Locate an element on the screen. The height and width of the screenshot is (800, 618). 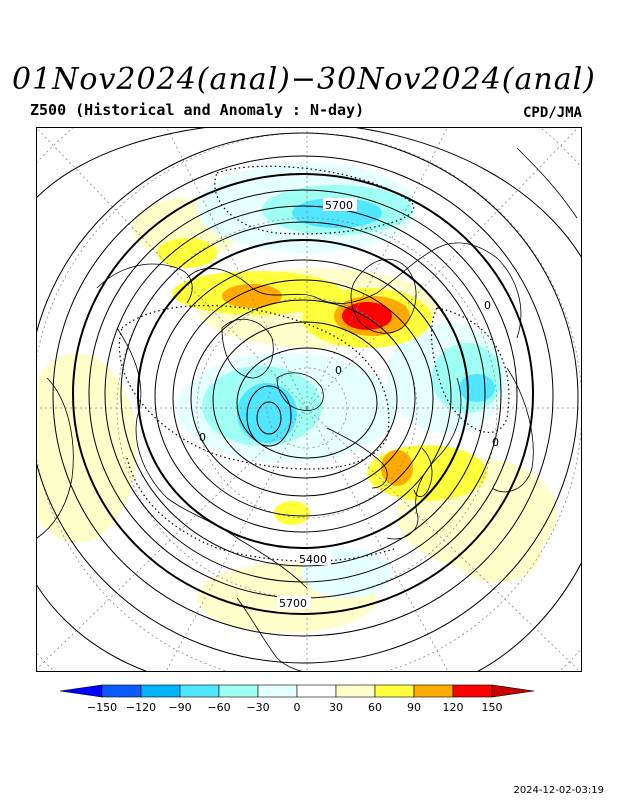
coastline-europe-west is located at coordinates (144, 283).